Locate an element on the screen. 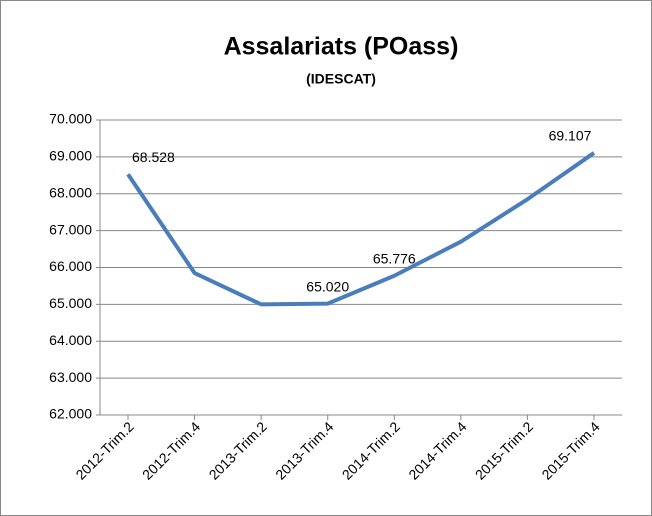  y-tick-label: 63.000 is located at coordinates (70, 377).